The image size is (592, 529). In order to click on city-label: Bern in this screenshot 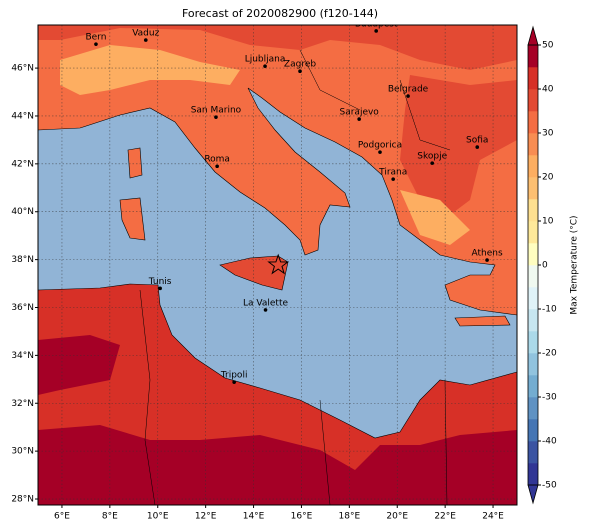, I will do `click(95, 38)`.